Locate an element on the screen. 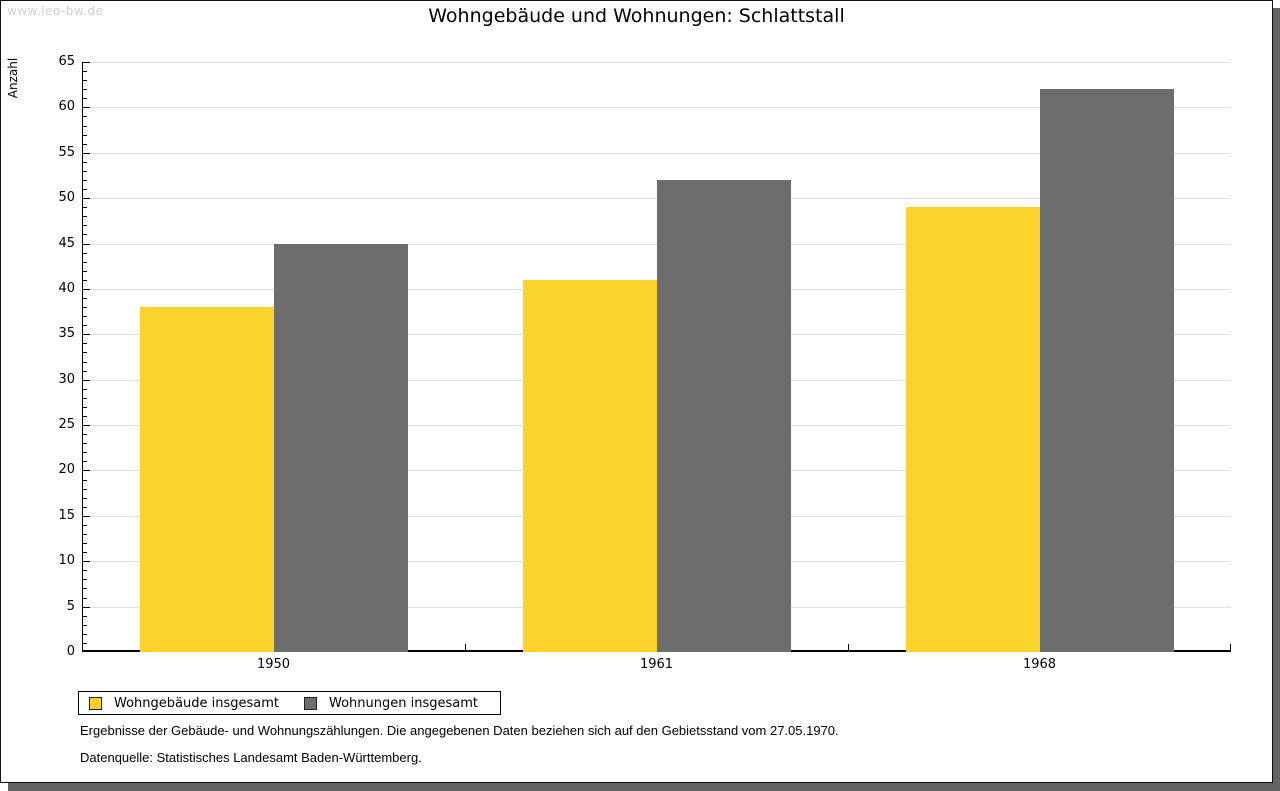 The height and width of the screenshot is (791, 1280). bar-1961-wohnungen is located at coordinates (723, 416).